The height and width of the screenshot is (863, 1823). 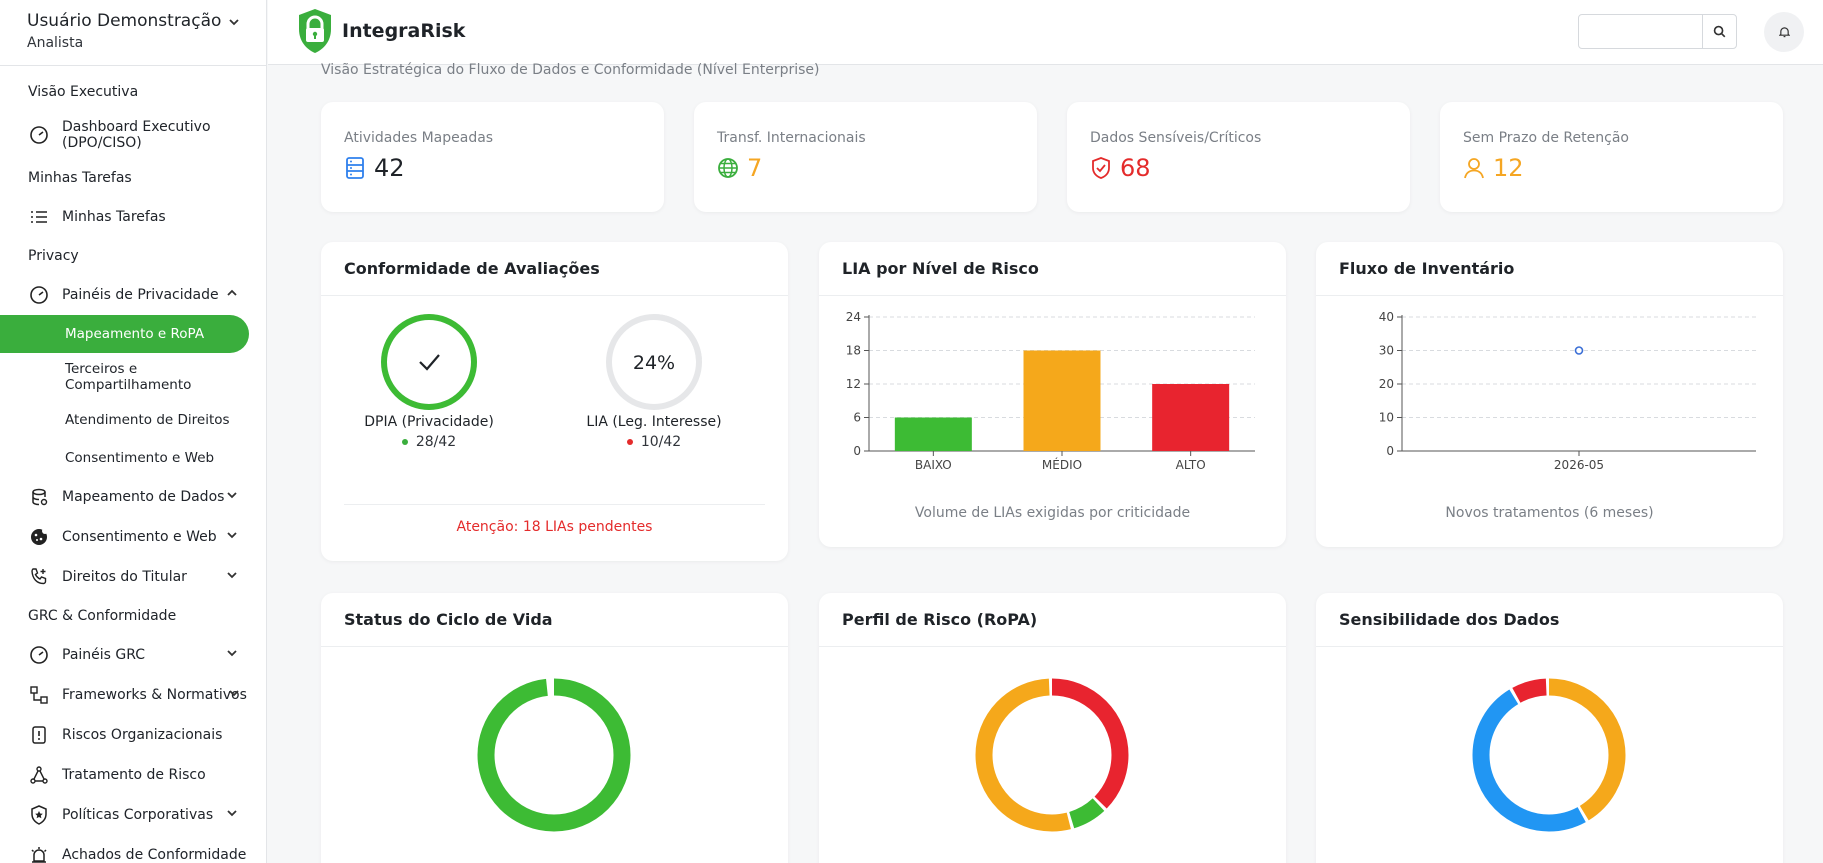 I want to click on brand: IntegraRisk, so click(x=380, y=31).